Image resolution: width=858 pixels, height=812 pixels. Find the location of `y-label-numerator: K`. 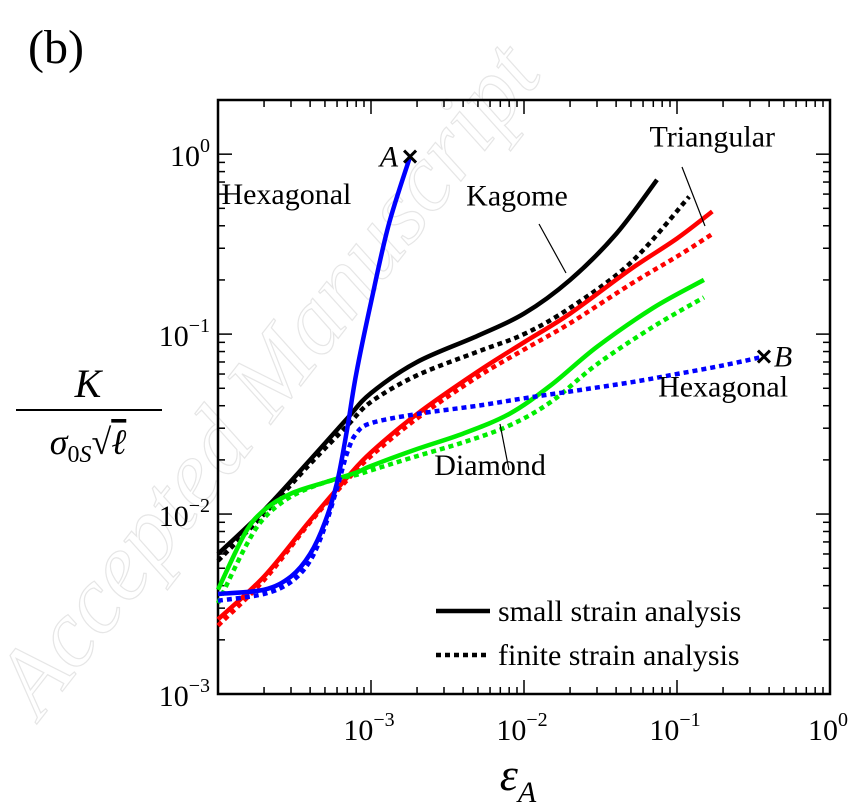

y-label-numerator: K is located at coordinates (89, 383).